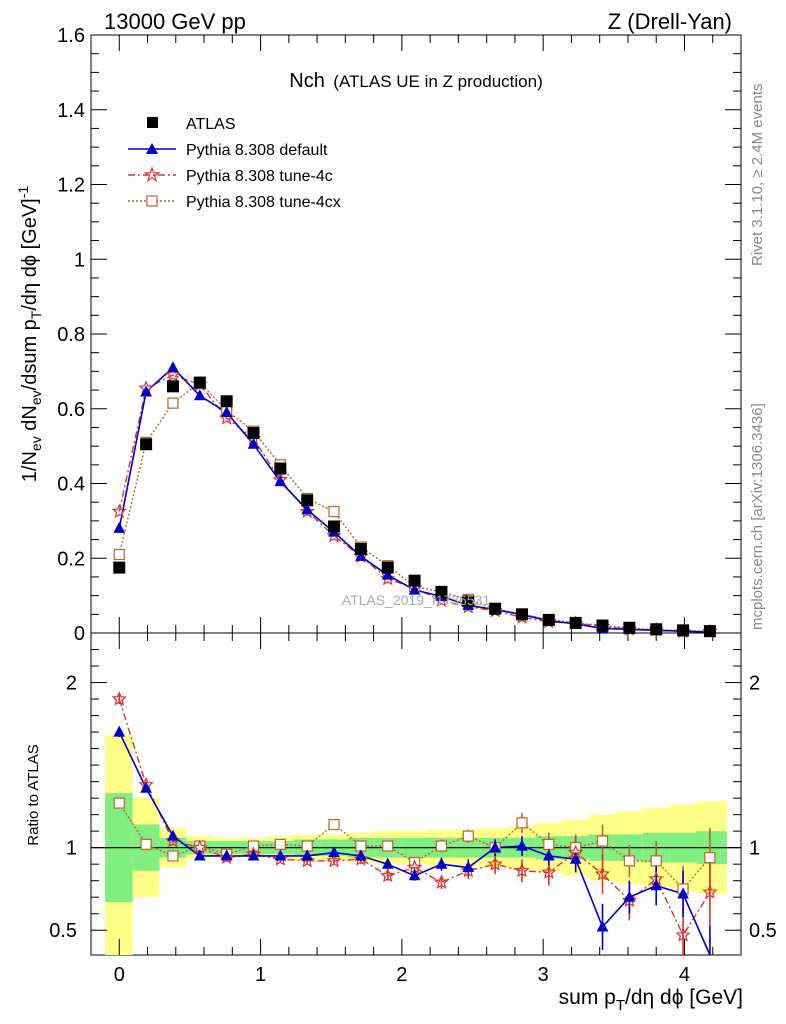  What do you see at coordinates (437, 81) in the screenshot?
I see `plot-title-sub: (ATLAS UE in Z production)` at bounding box center [437, 81].